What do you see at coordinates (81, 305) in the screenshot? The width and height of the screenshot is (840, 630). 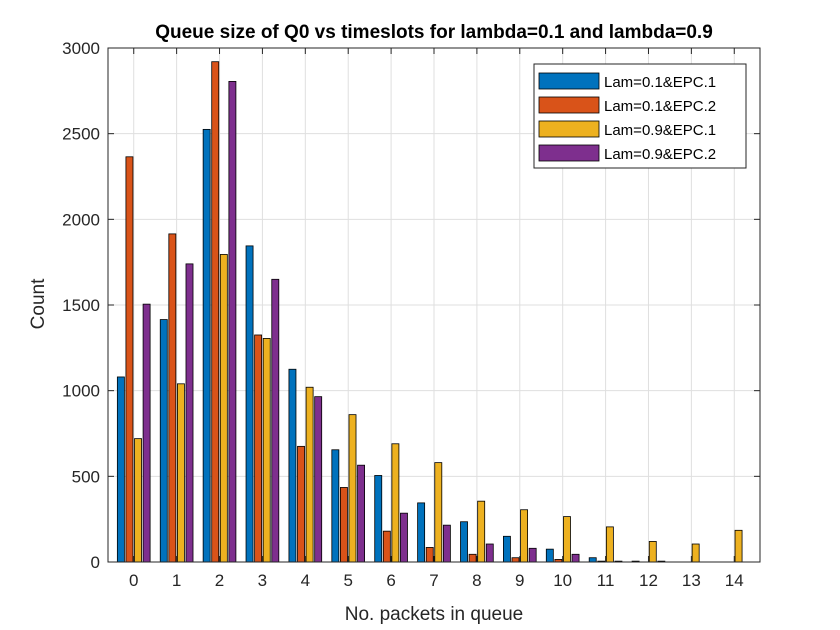 I see `y-tick-label: 1500` at bounding box center [81, 305].